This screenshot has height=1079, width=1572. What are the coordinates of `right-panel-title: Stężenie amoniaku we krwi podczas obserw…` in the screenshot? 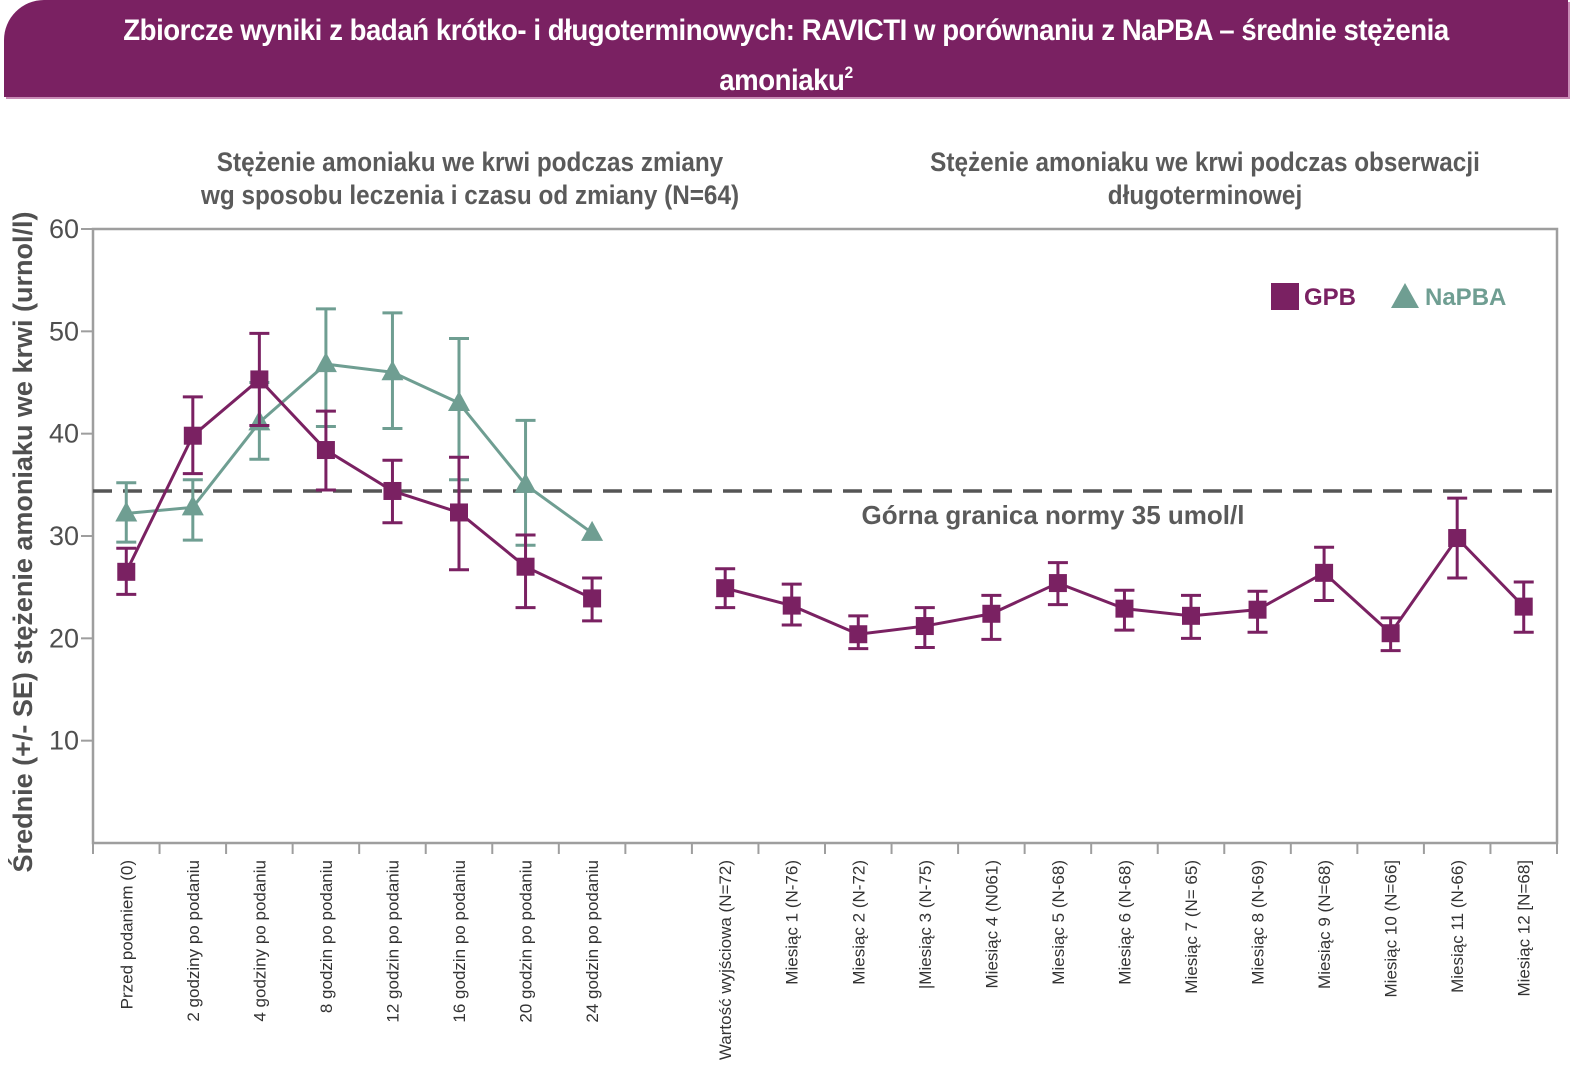 It's located at (1205, 179).